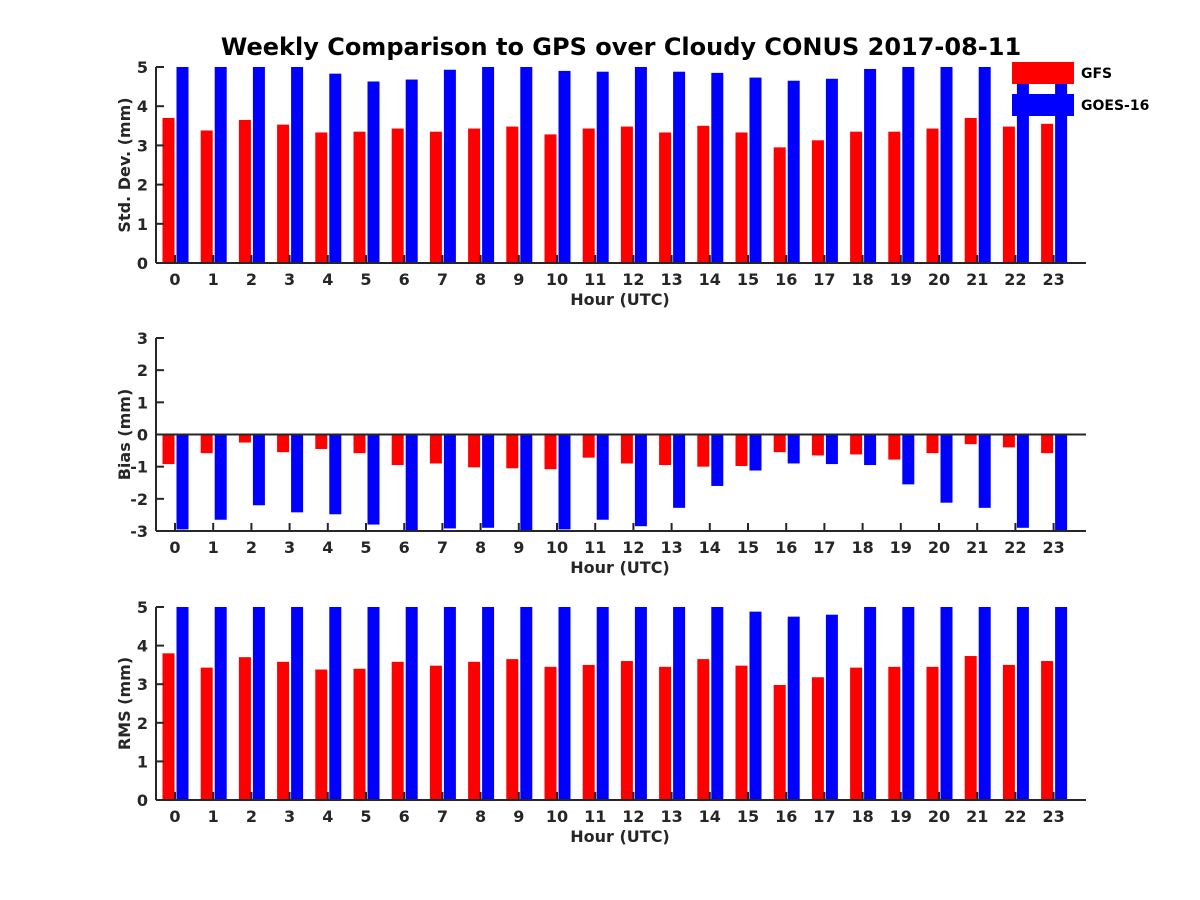 The height and width of the screenshot is (900, 1200). Describe the element at coordinates (365, 547) in the screenshot. I see `x-tick-label: 5` at that location.